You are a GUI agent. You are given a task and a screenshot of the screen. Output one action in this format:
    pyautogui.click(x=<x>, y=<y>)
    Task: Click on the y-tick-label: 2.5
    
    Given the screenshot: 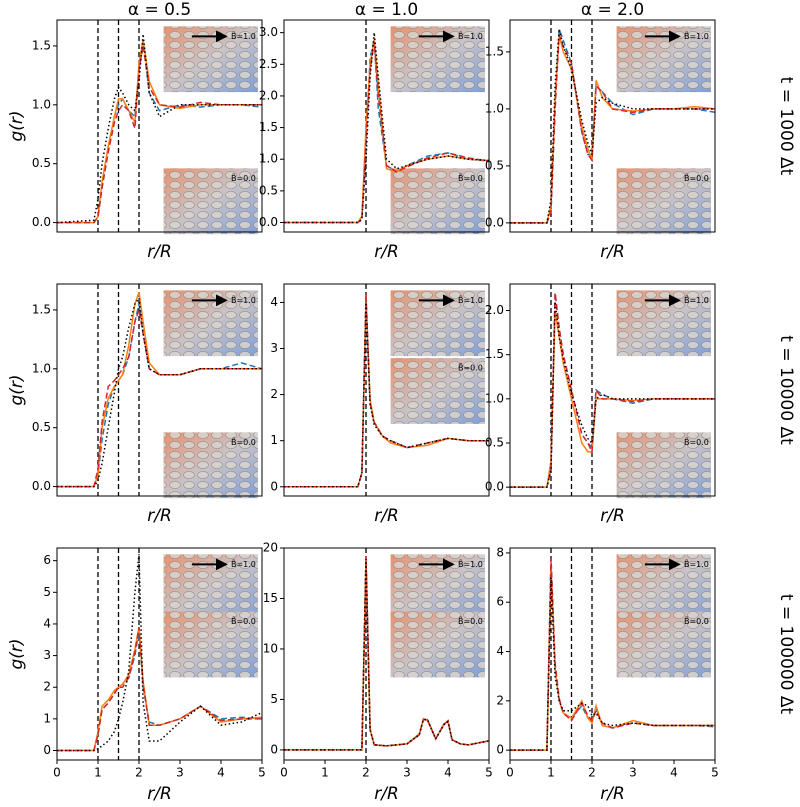 What is the action you would take?
    pyautogui.click(x=268, y=64)
    